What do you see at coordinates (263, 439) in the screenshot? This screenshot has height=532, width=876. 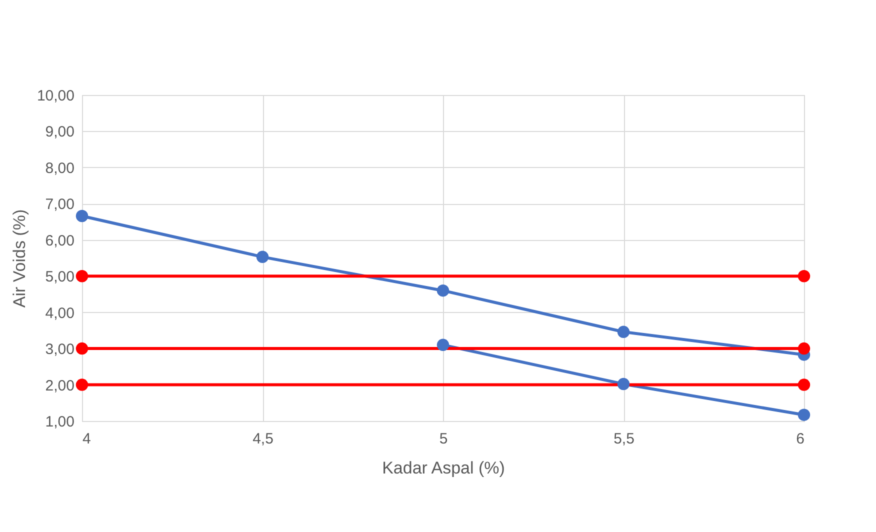 I see `x-tick-label: 4,5` at bounding box center [263, 439].